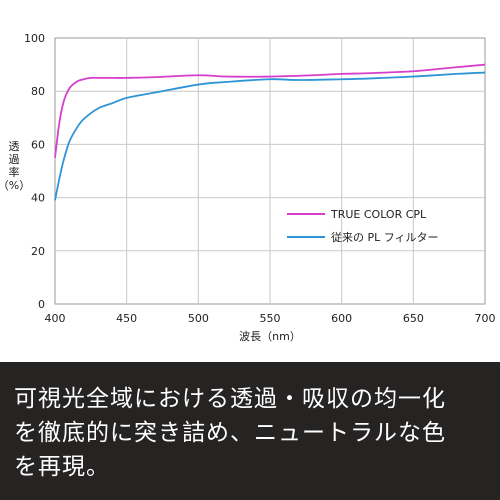 This screenshot has width=500, height=500. I want to click on x-tick-label: 400, so click(55, 318).